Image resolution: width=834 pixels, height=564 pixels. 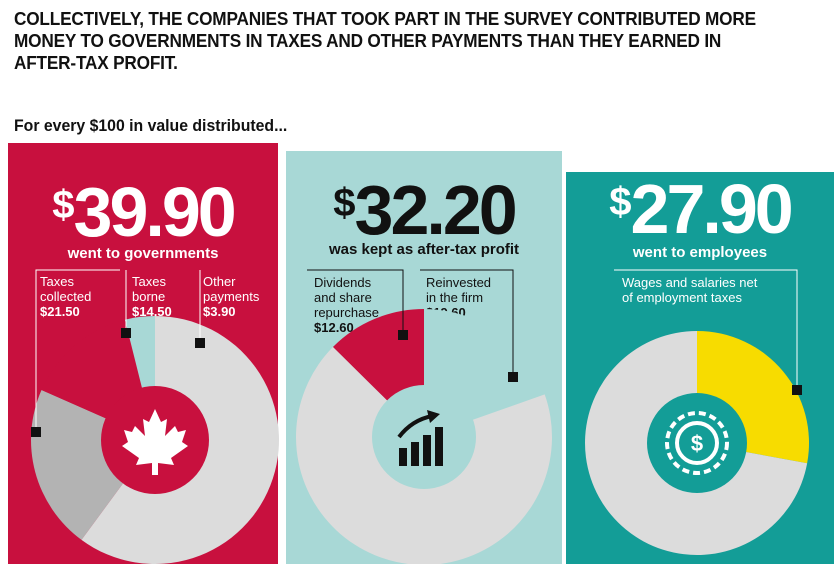 What do you see at coordinates (219, 281) in the screenshot?
I see `other-payments-label-line1: Other` at bounding box center [219, 281].